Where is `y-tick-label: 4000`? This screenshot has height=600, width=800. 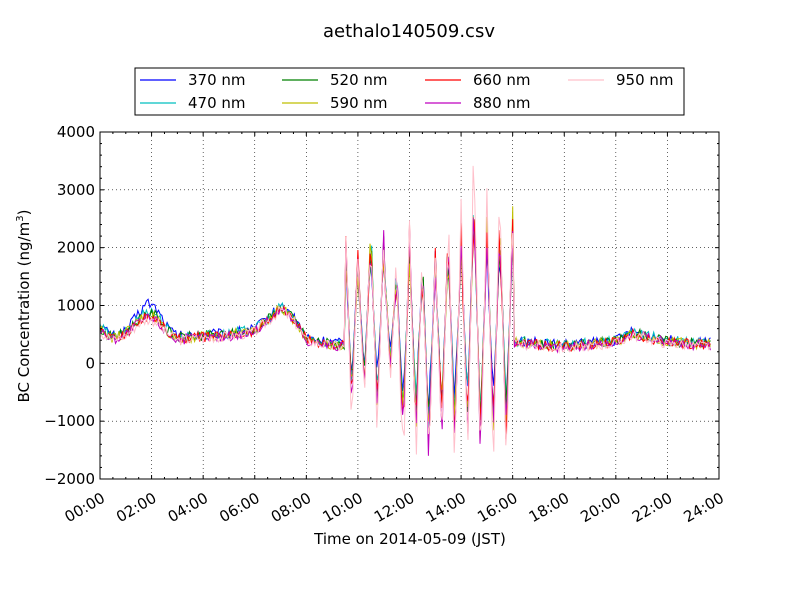 y-tick-label: 4000 is located at coordinates (76, 132).